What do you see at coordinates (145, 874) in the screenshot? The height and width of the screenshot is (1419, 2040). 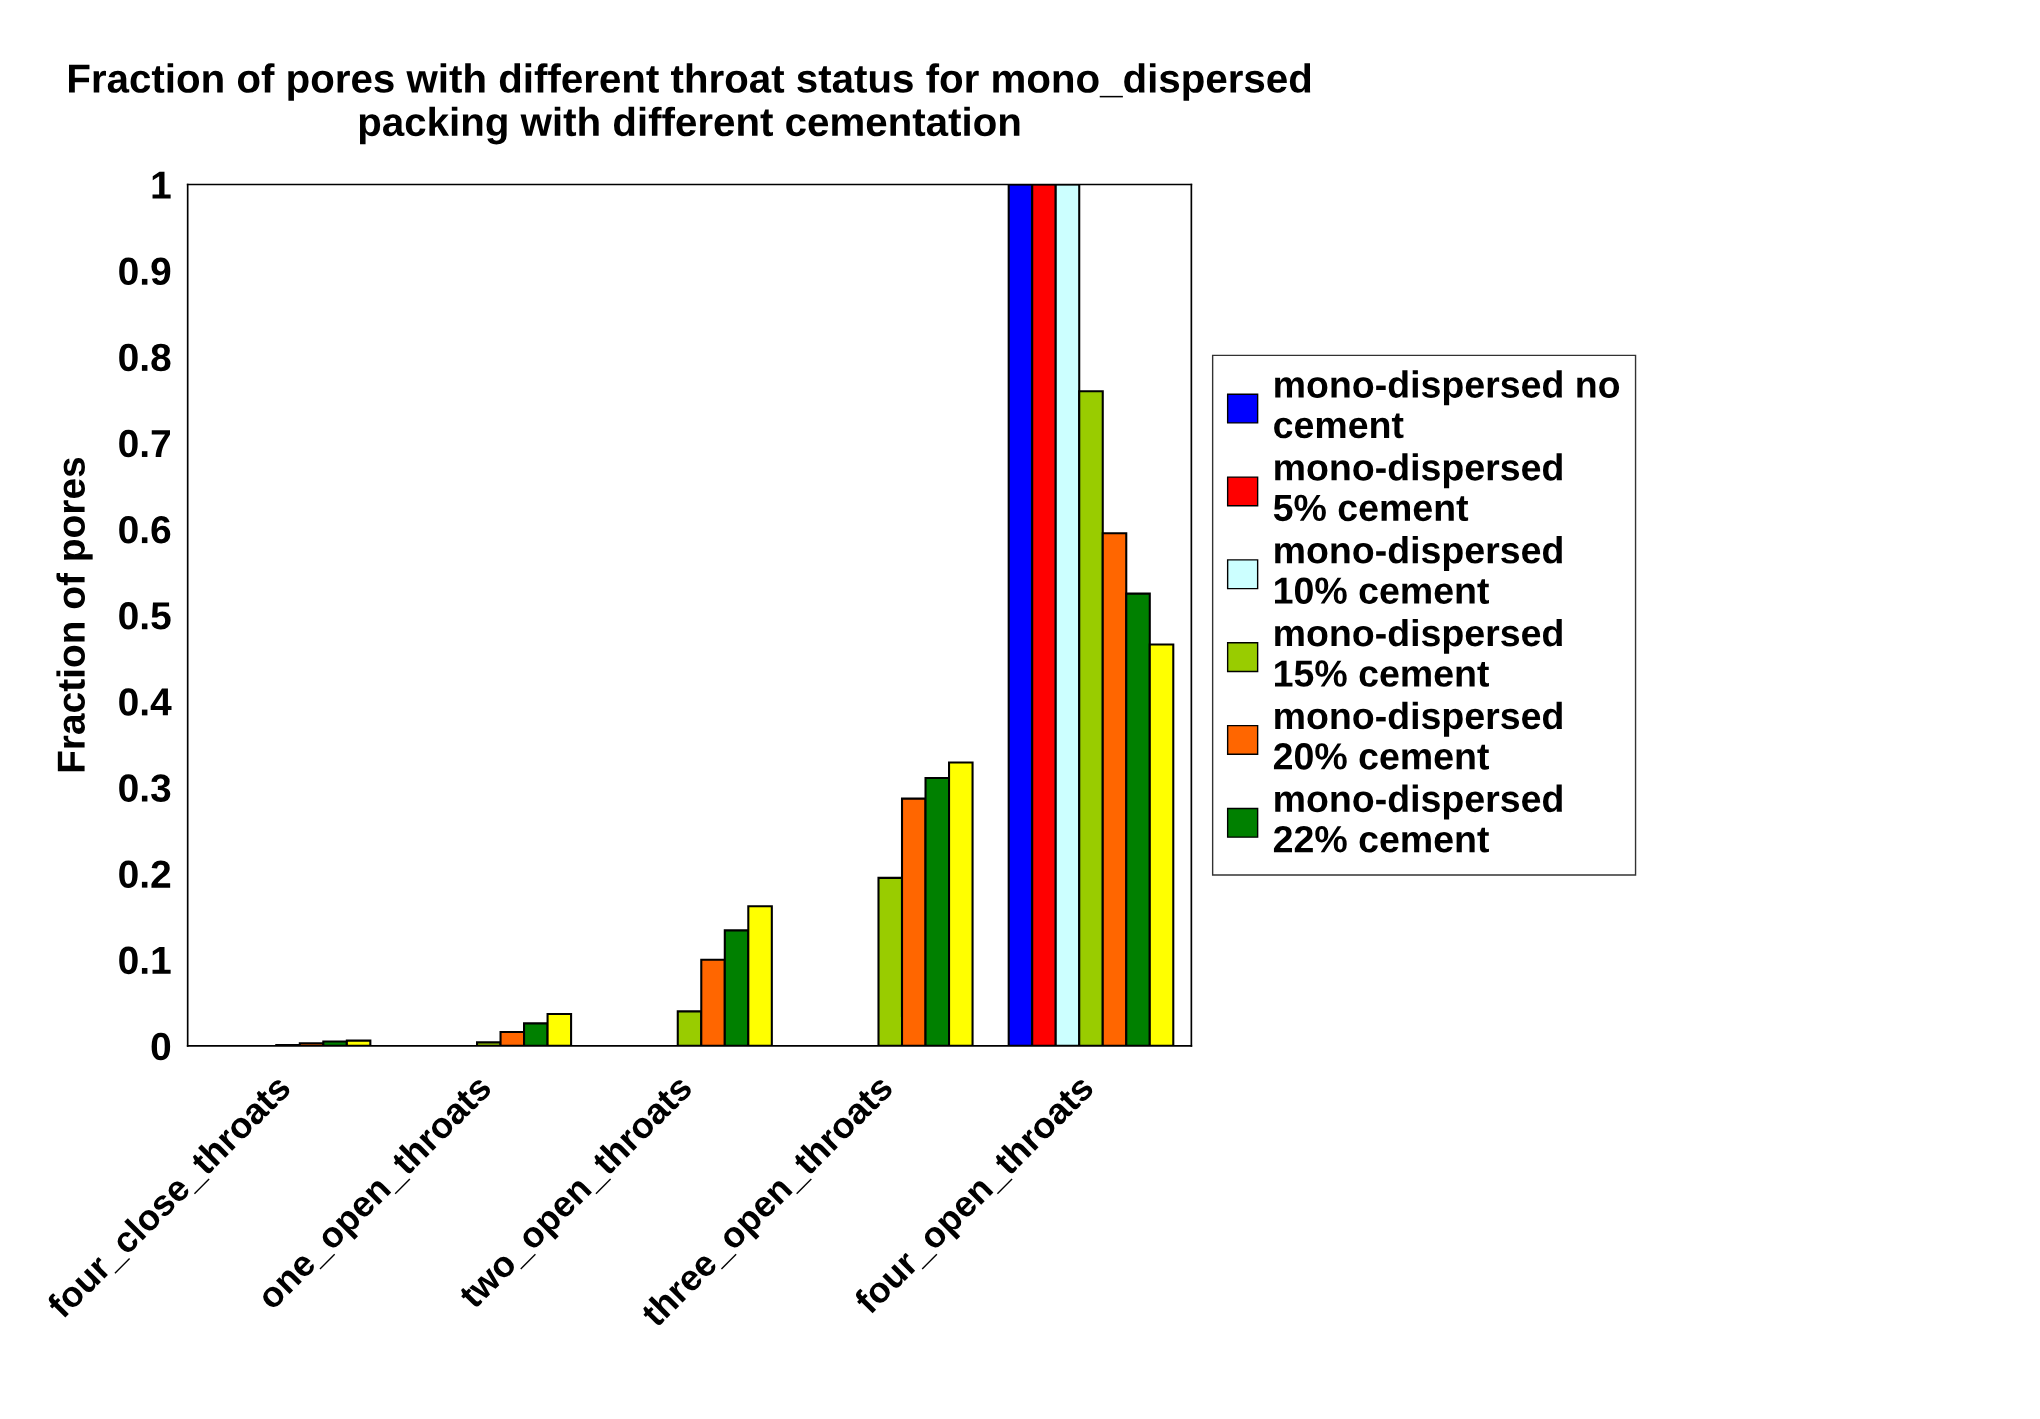 I see `y-tick-label: 0.2` at bounding box center [145, 874].